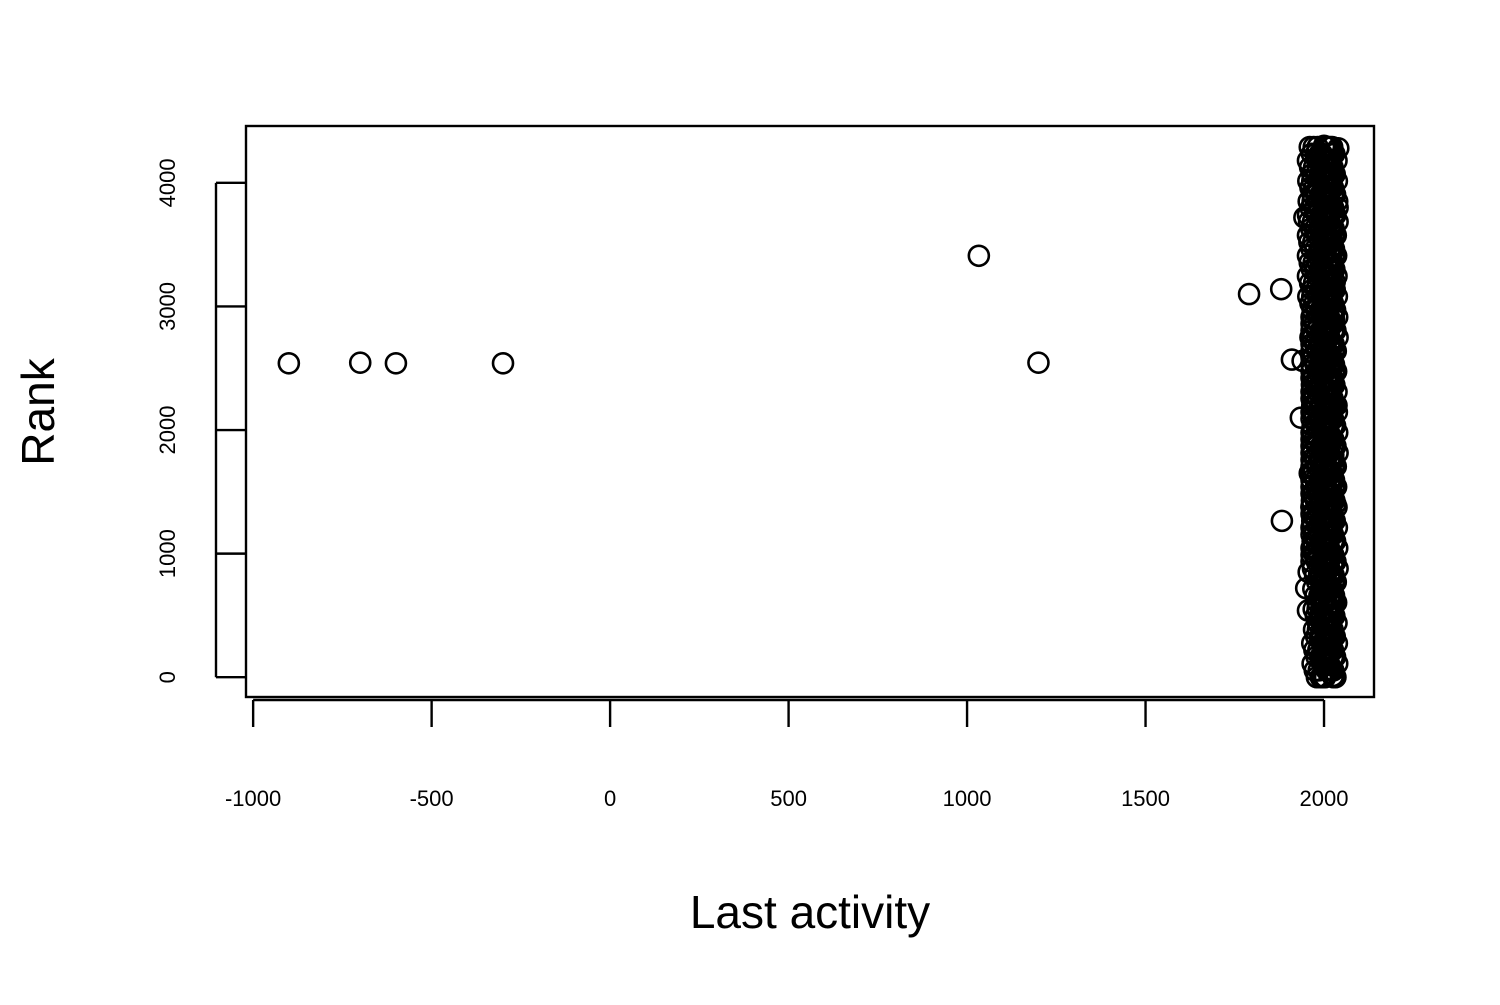 The width and height of the screenshot is (1500, 1005). What do you see at coordinates (167, 430) in the screenshot?
I see `y-tick-label: 2000` at bounding box center [167, 430].